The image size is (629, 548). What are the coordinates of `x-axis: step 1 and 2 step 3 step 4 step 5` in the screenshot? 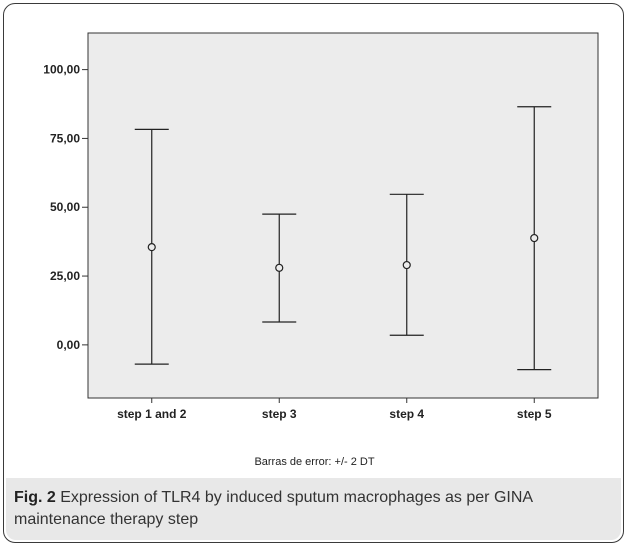 It's located at (334, 409).